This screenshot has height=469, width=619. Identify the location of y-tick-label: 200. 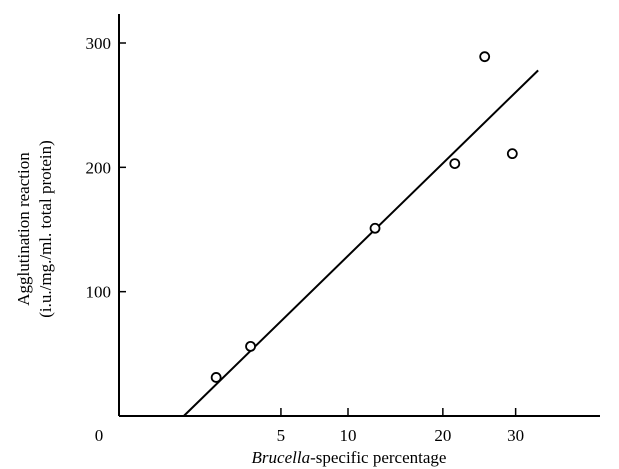
(99, 167).